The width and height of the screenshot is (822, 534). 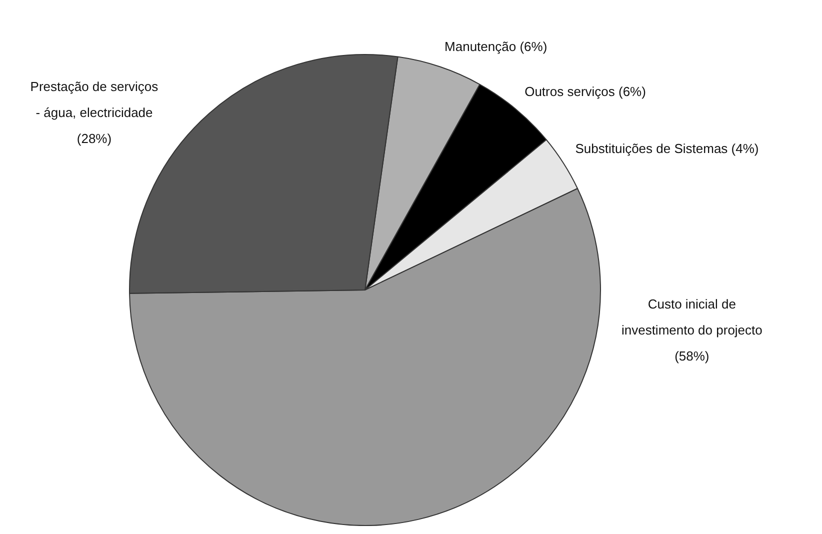 I want to click on slice-label: Custo inicial de investimento do projecto (58%), so click(x=691, y=330).